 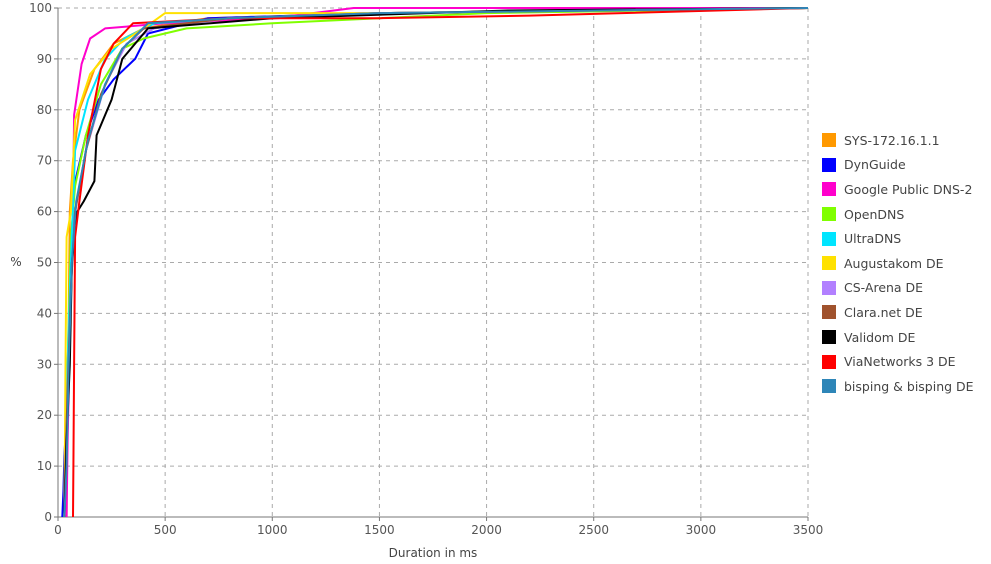 What do you see at coordinates (909, 386) in the screenshot?
I see `legend-label: bisping & bisping DE` at bounding box center [909, 386].